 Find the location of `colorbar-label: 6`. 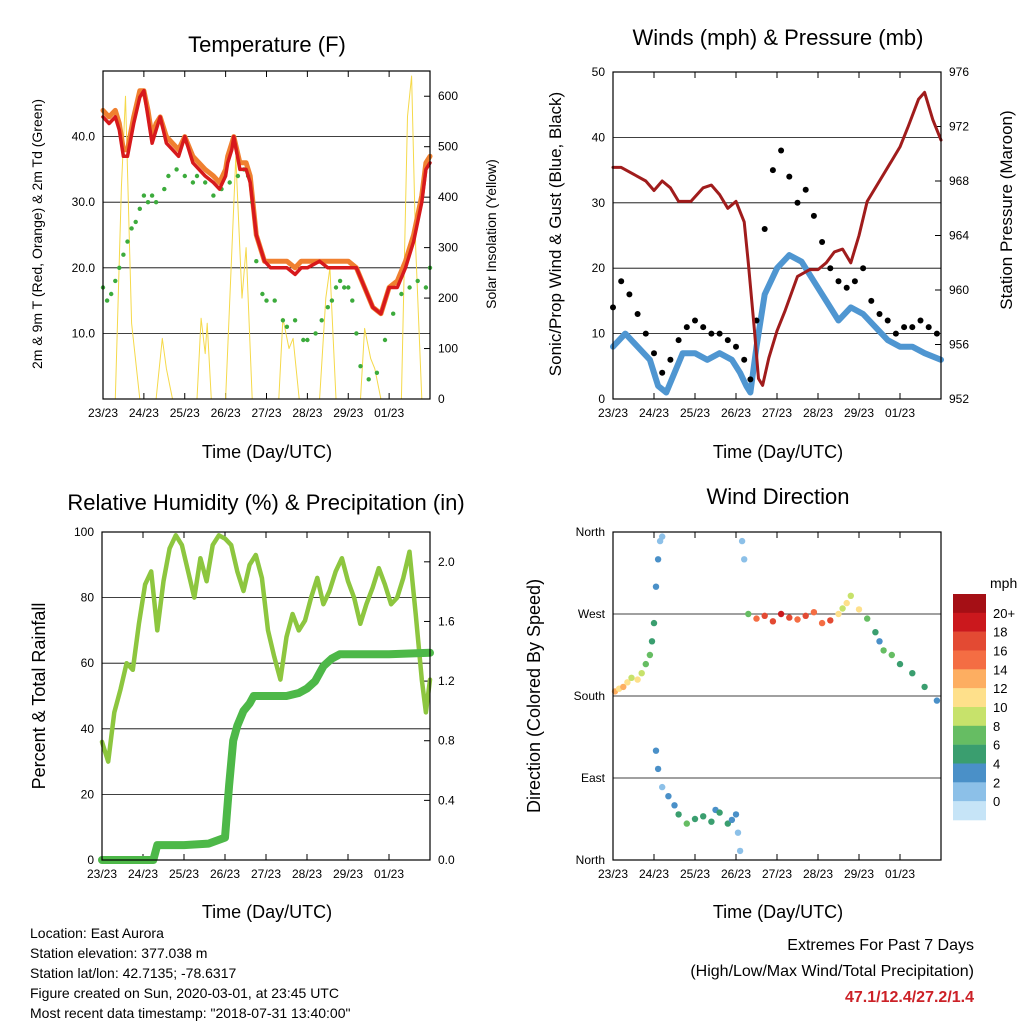

colorbar-label: 6 is located at coordinates (996, 745).